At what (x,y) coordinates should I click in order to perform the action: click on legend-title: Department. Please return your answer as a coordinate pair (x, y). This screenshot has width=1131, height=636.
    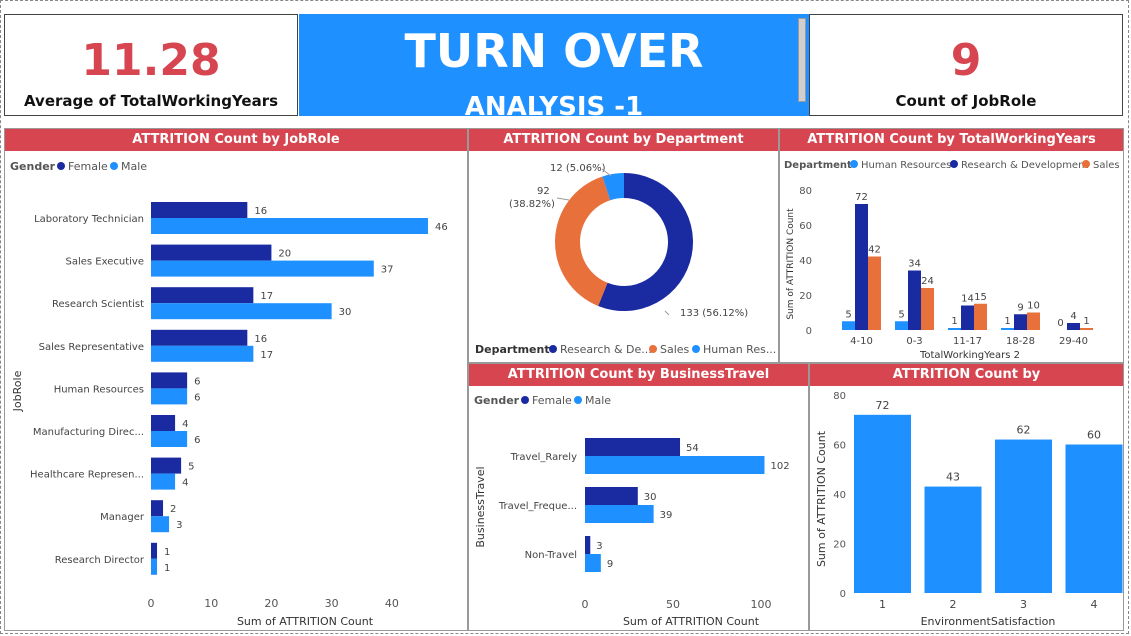
    Looking at the image, I should click on (818, 165).